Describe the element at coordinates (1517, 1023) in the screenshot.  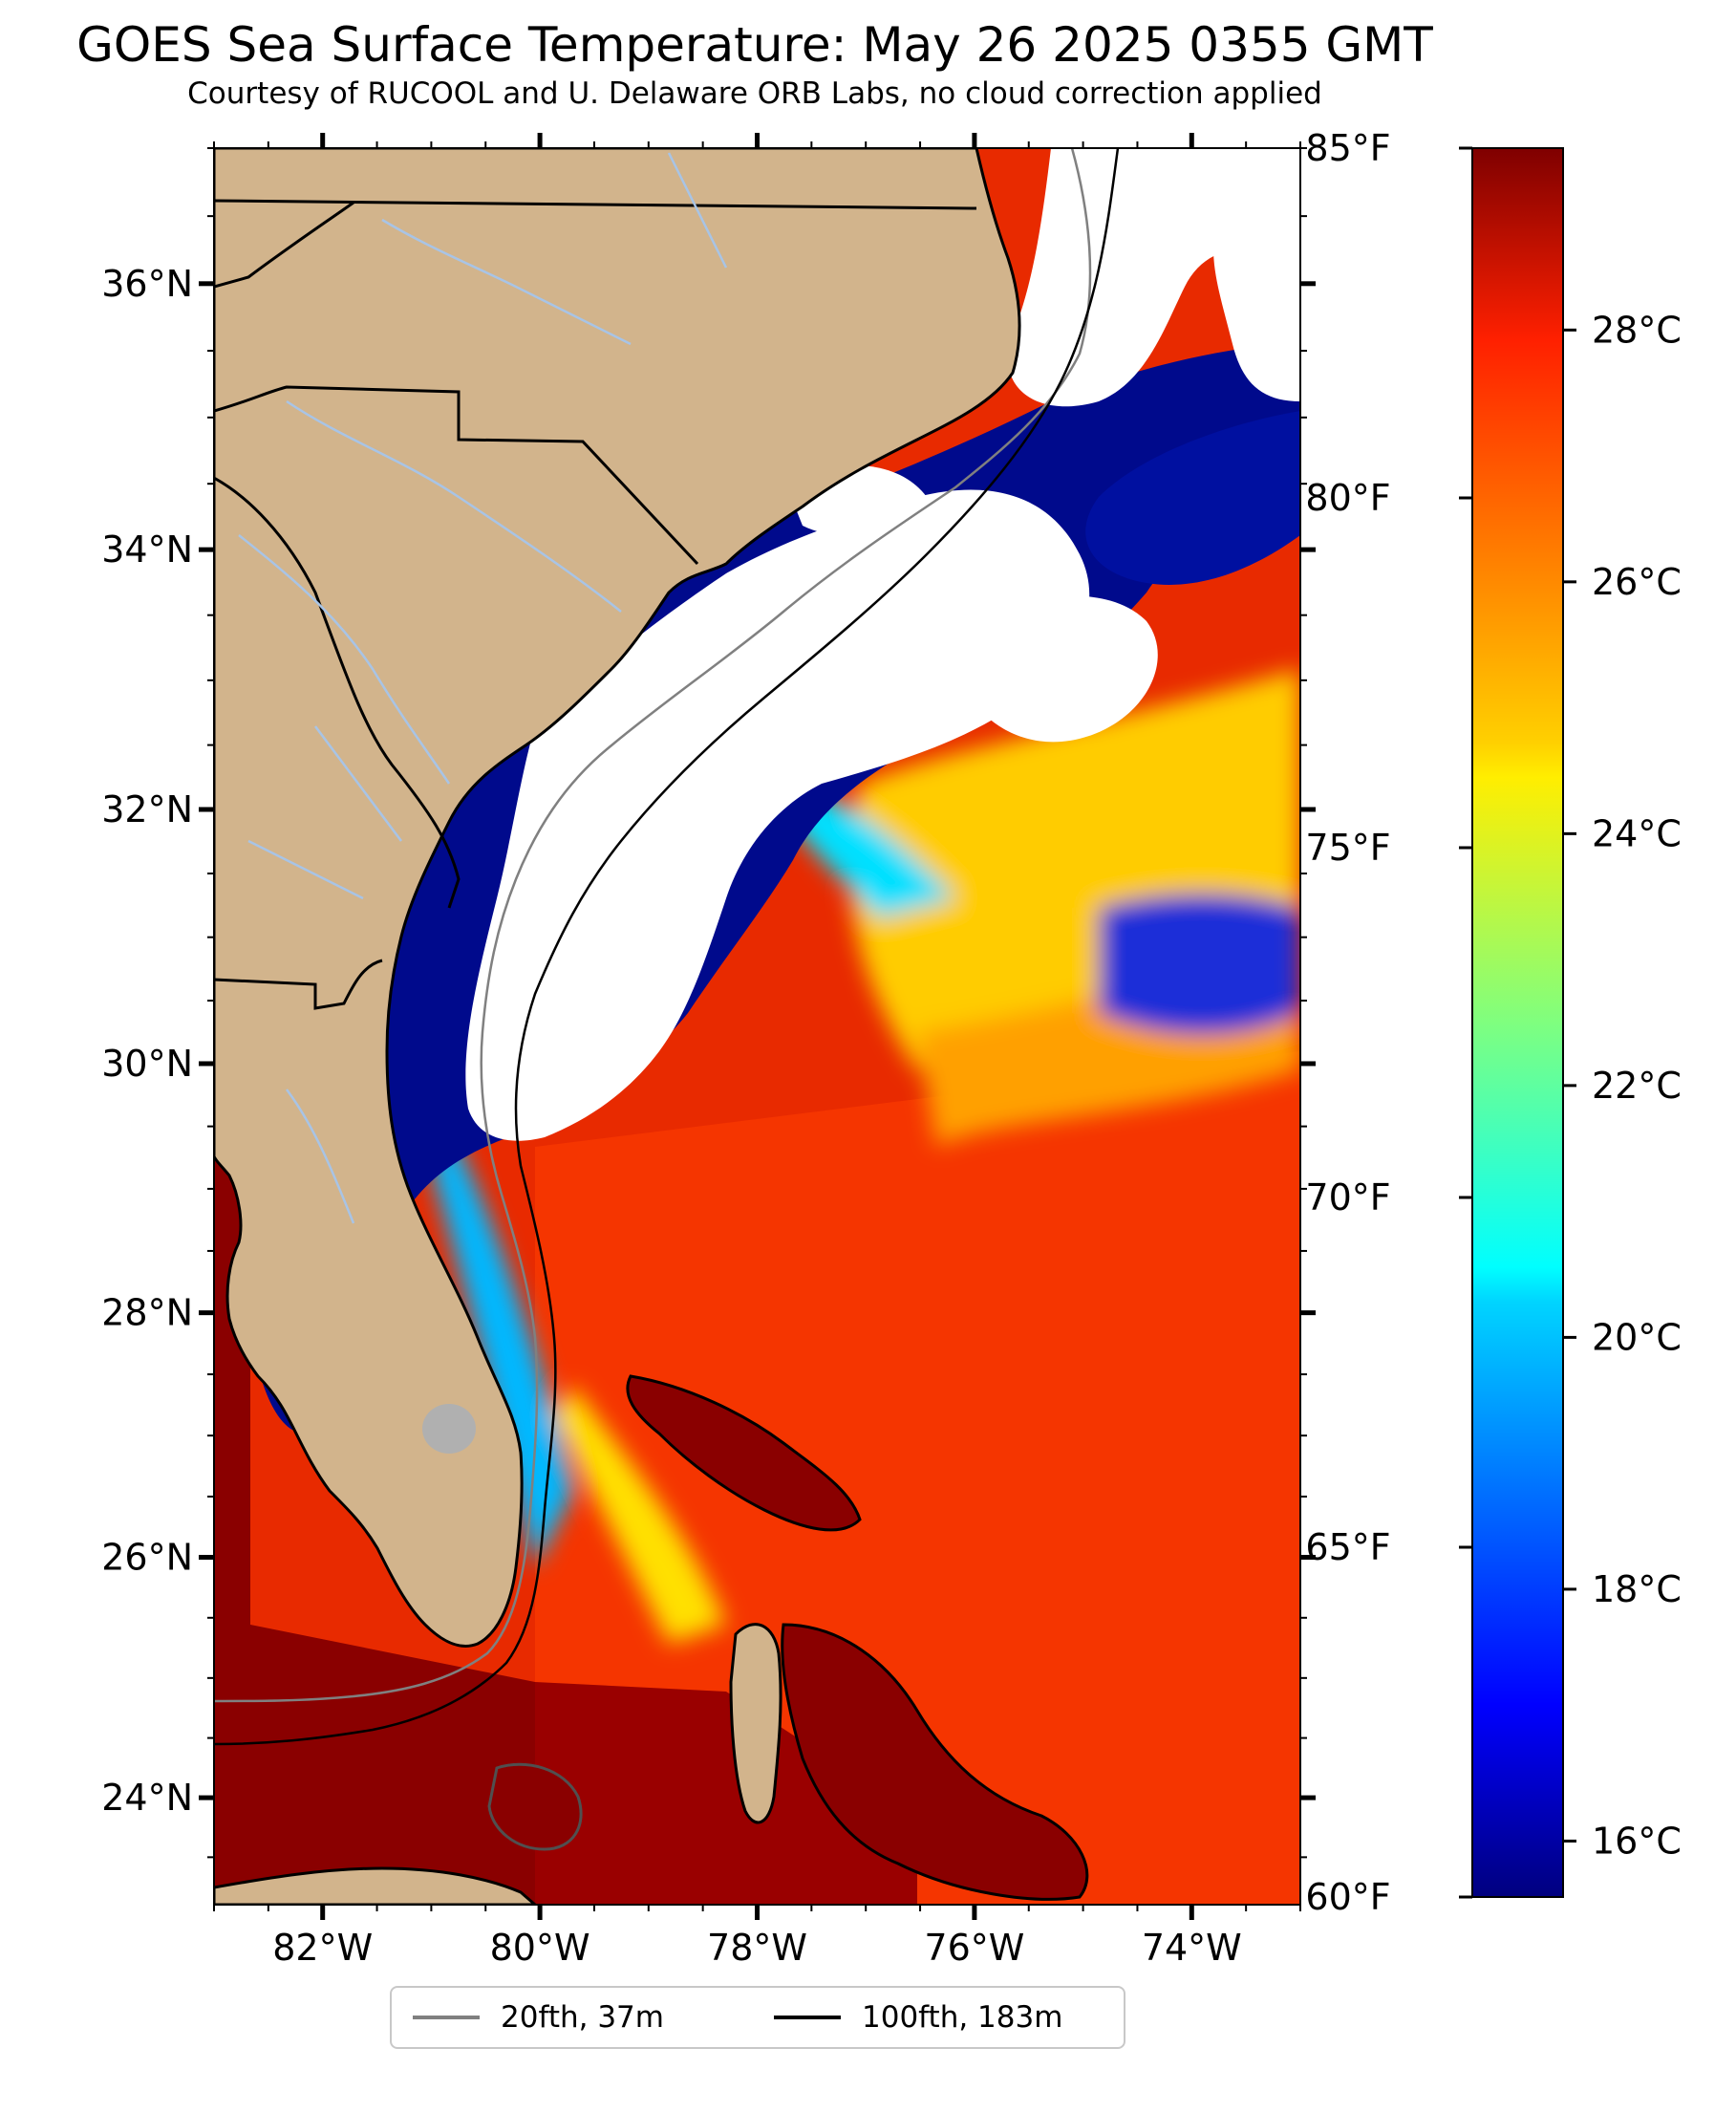
I see `colorbar` at that location.